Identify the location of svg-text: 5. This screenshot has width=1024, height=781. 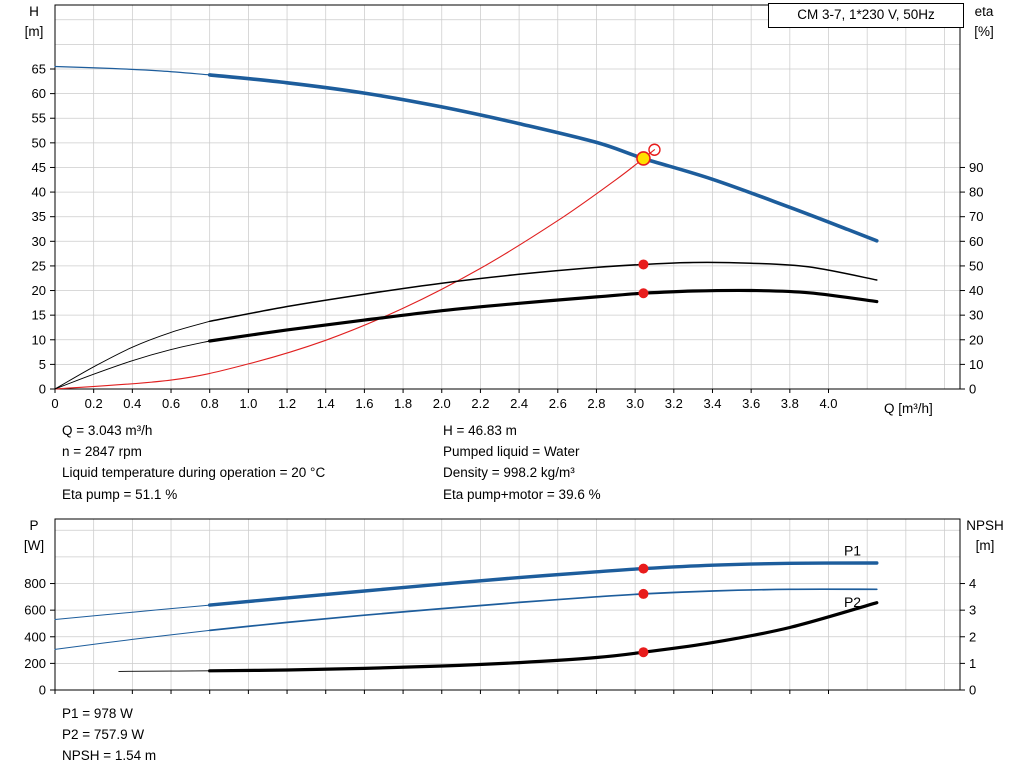
(42, 364).